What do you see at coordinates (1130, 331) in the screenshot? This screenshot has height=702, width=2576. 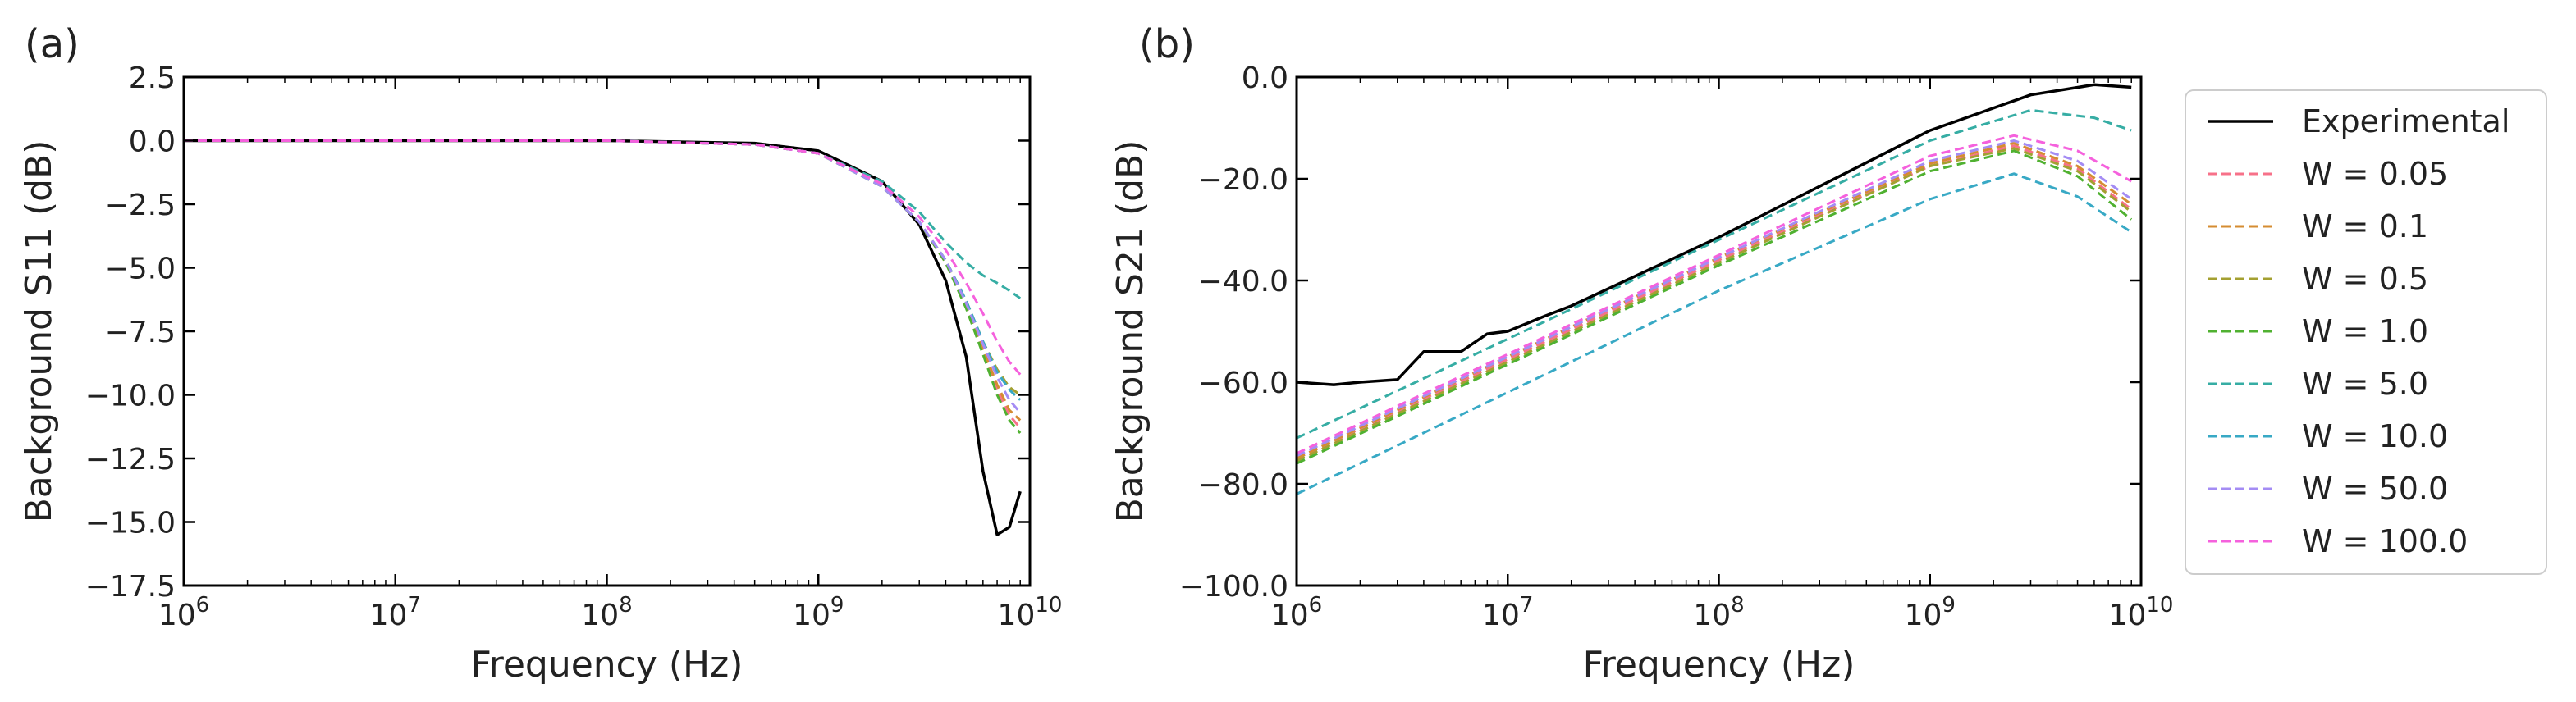 I see `panel-b-ylabel: Background S21 (dB)` at bounding box center [1130, 331].